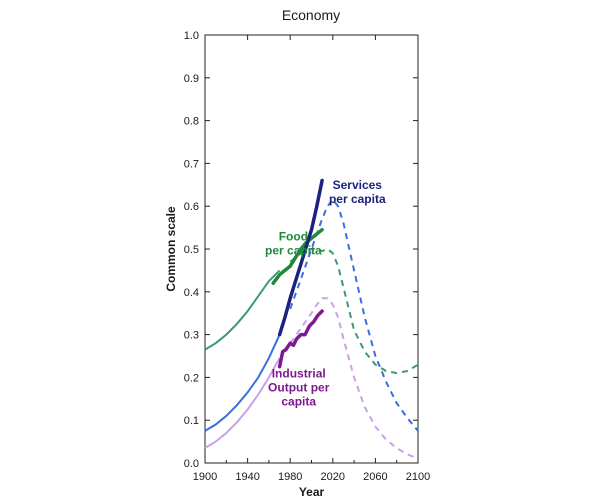  Describe the element at coordinates (205, 477) in the screenshot. I see `x-tick-label: 1900` at that location.